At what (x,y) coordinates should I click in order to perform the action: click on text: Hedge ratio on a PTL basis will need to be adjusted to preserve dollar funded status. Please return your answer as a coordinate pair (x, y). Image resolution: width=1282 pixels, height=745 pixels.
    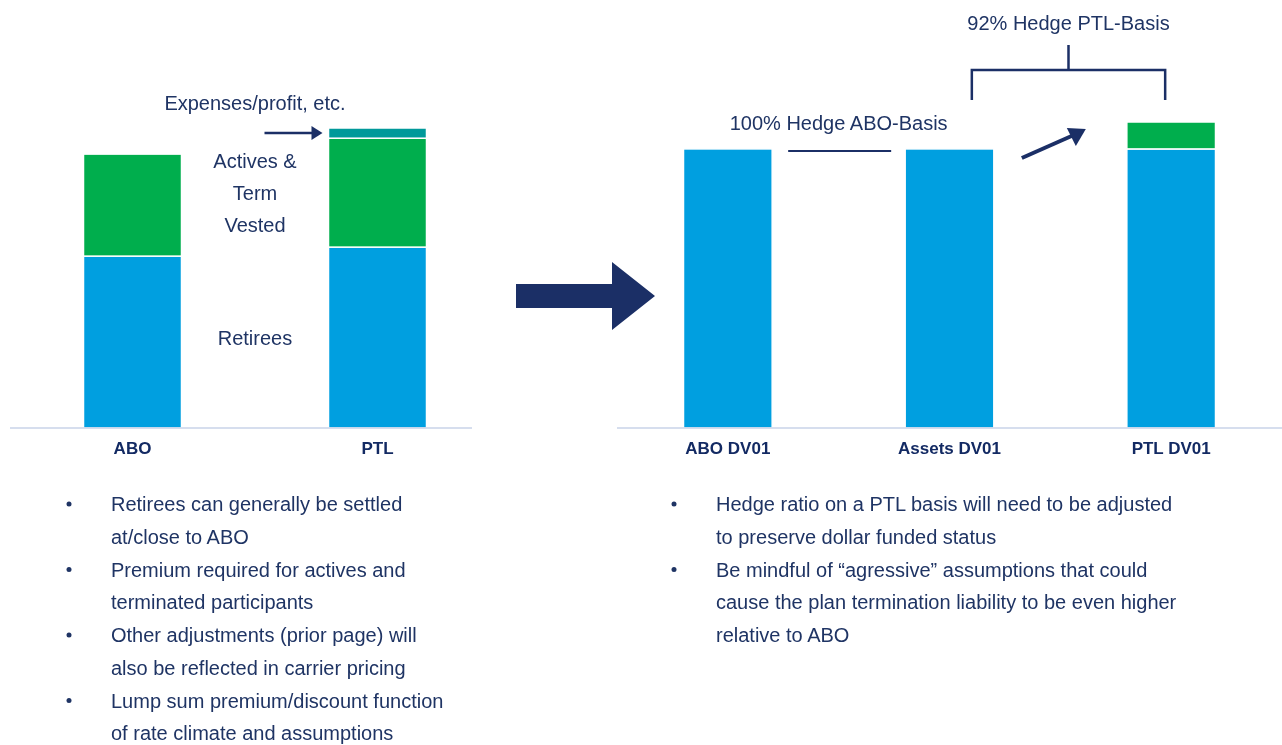
    Looking at the image, I should click on (944, 520).